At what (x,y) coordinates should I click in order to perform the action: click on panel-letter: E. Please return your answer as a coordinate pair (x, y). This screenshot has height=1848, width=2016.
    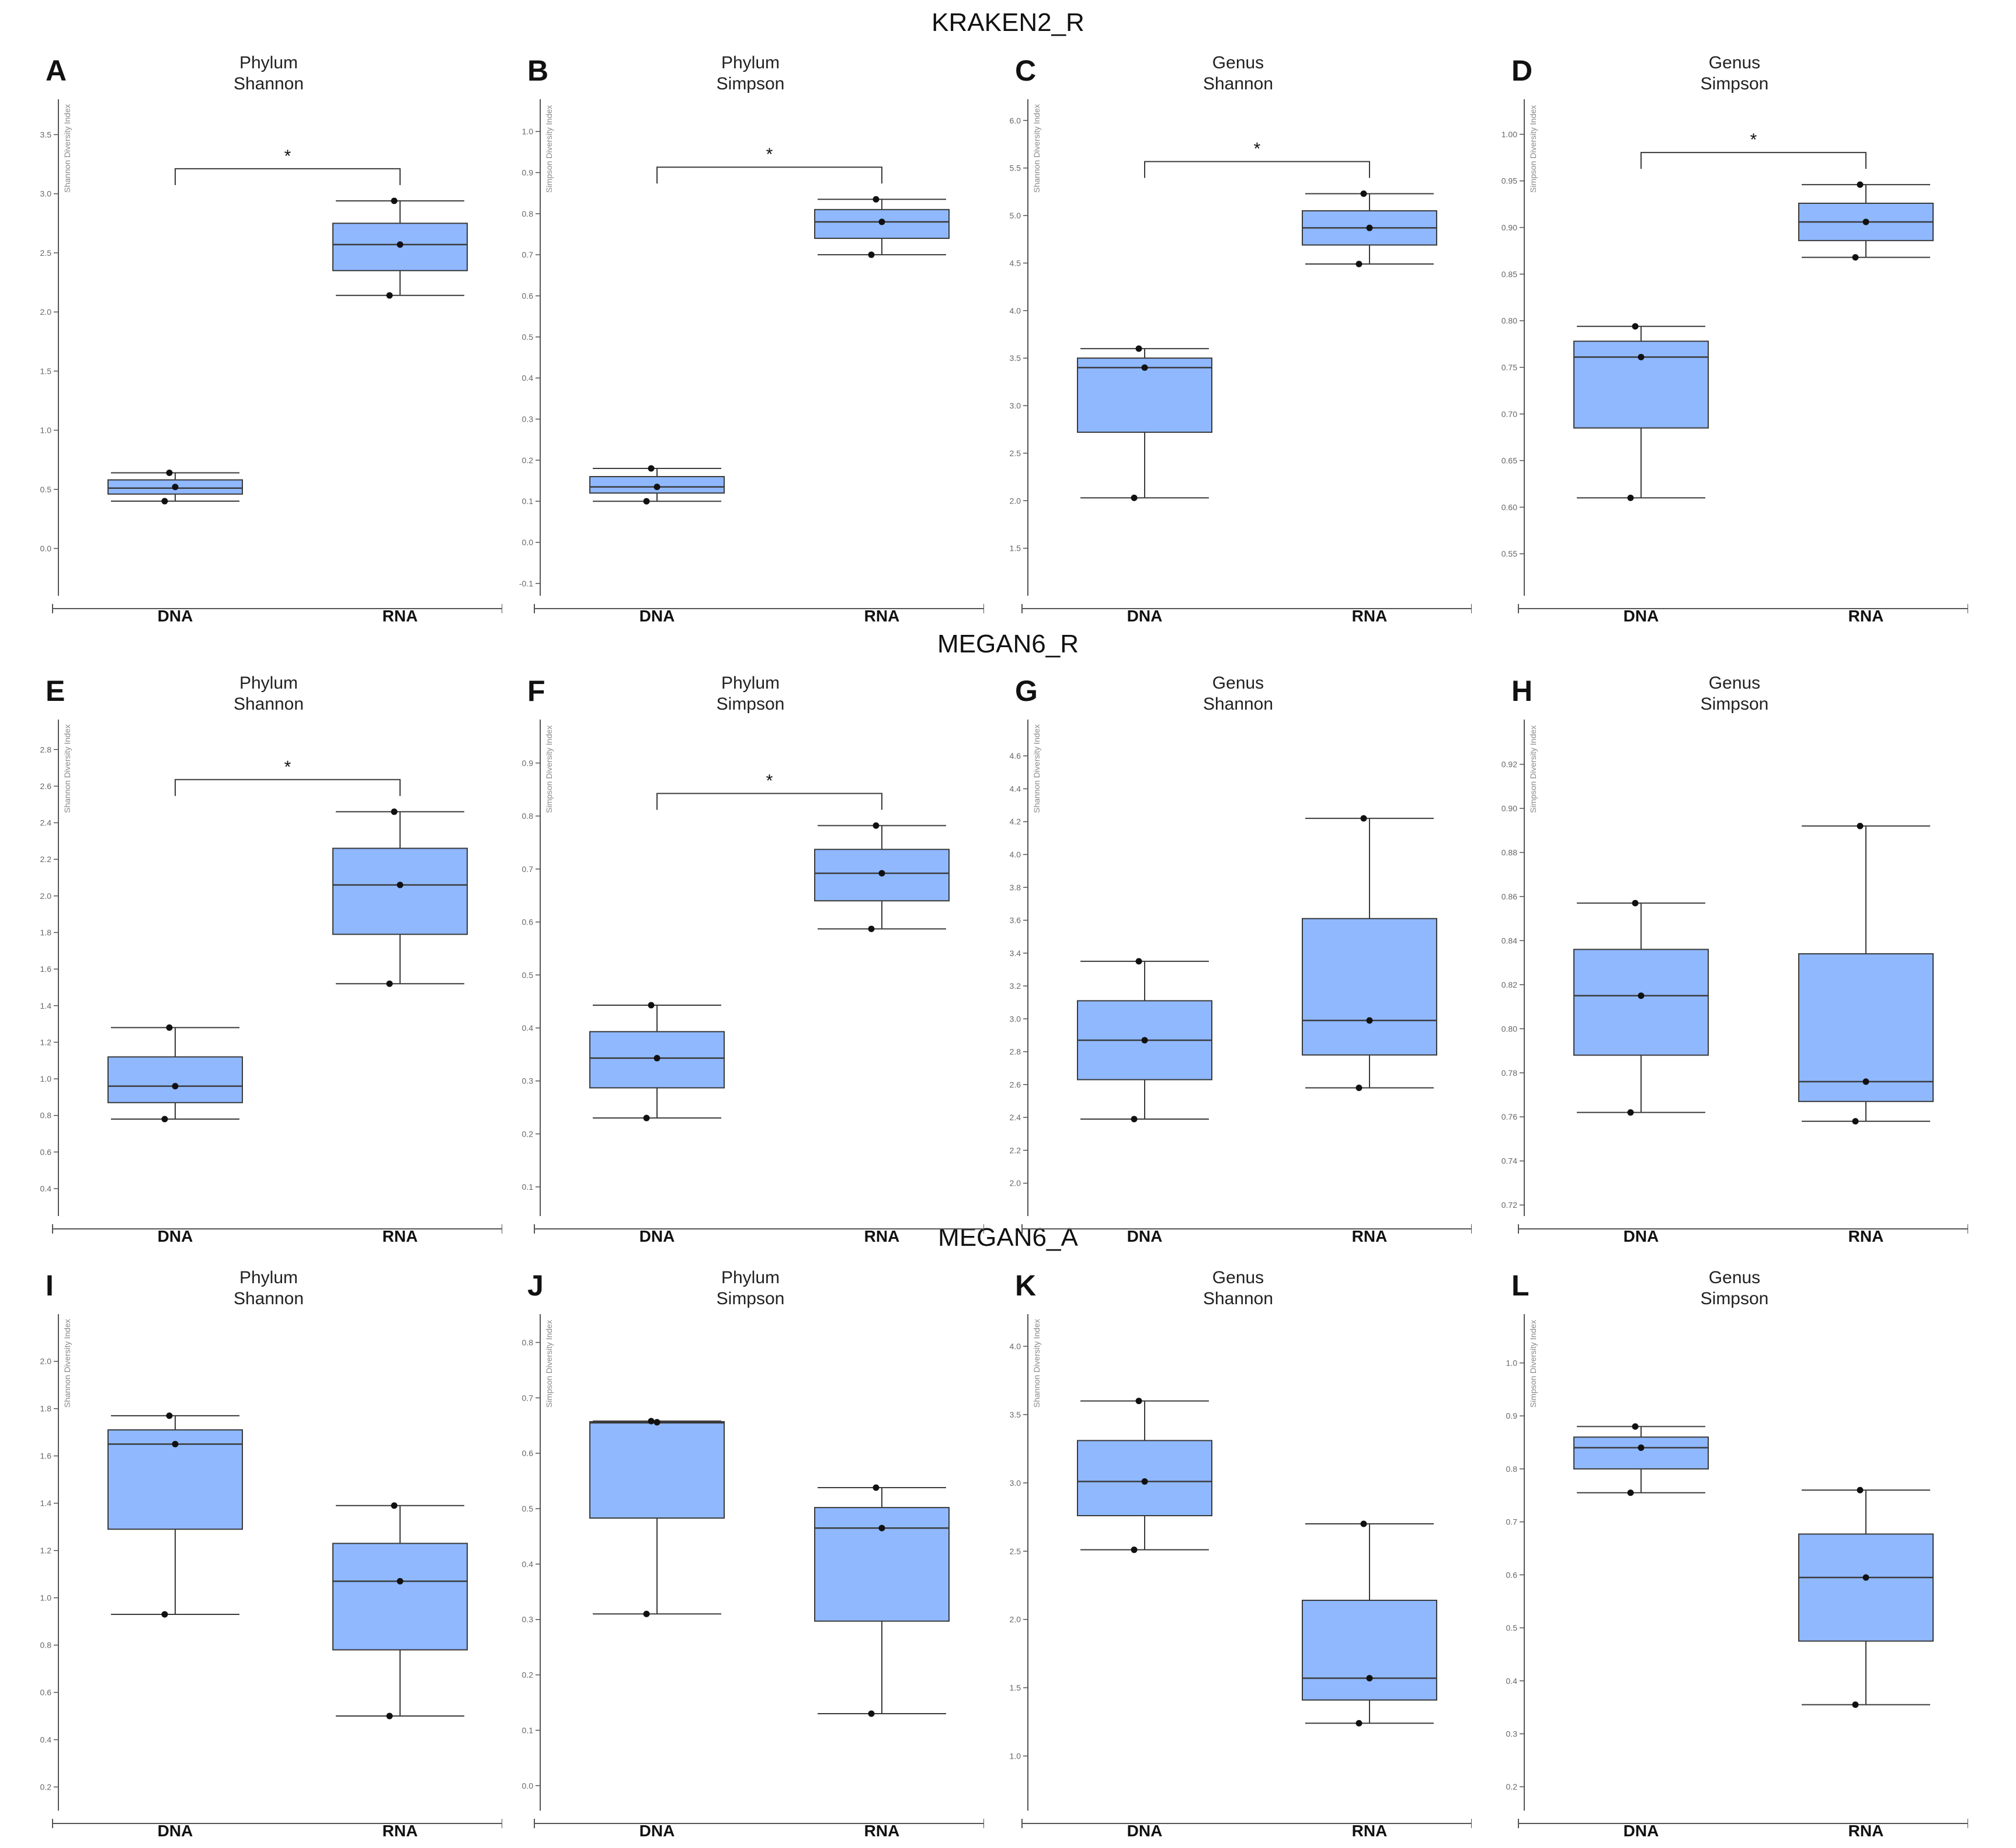
    Looking at the image, I should click on (55, 691).